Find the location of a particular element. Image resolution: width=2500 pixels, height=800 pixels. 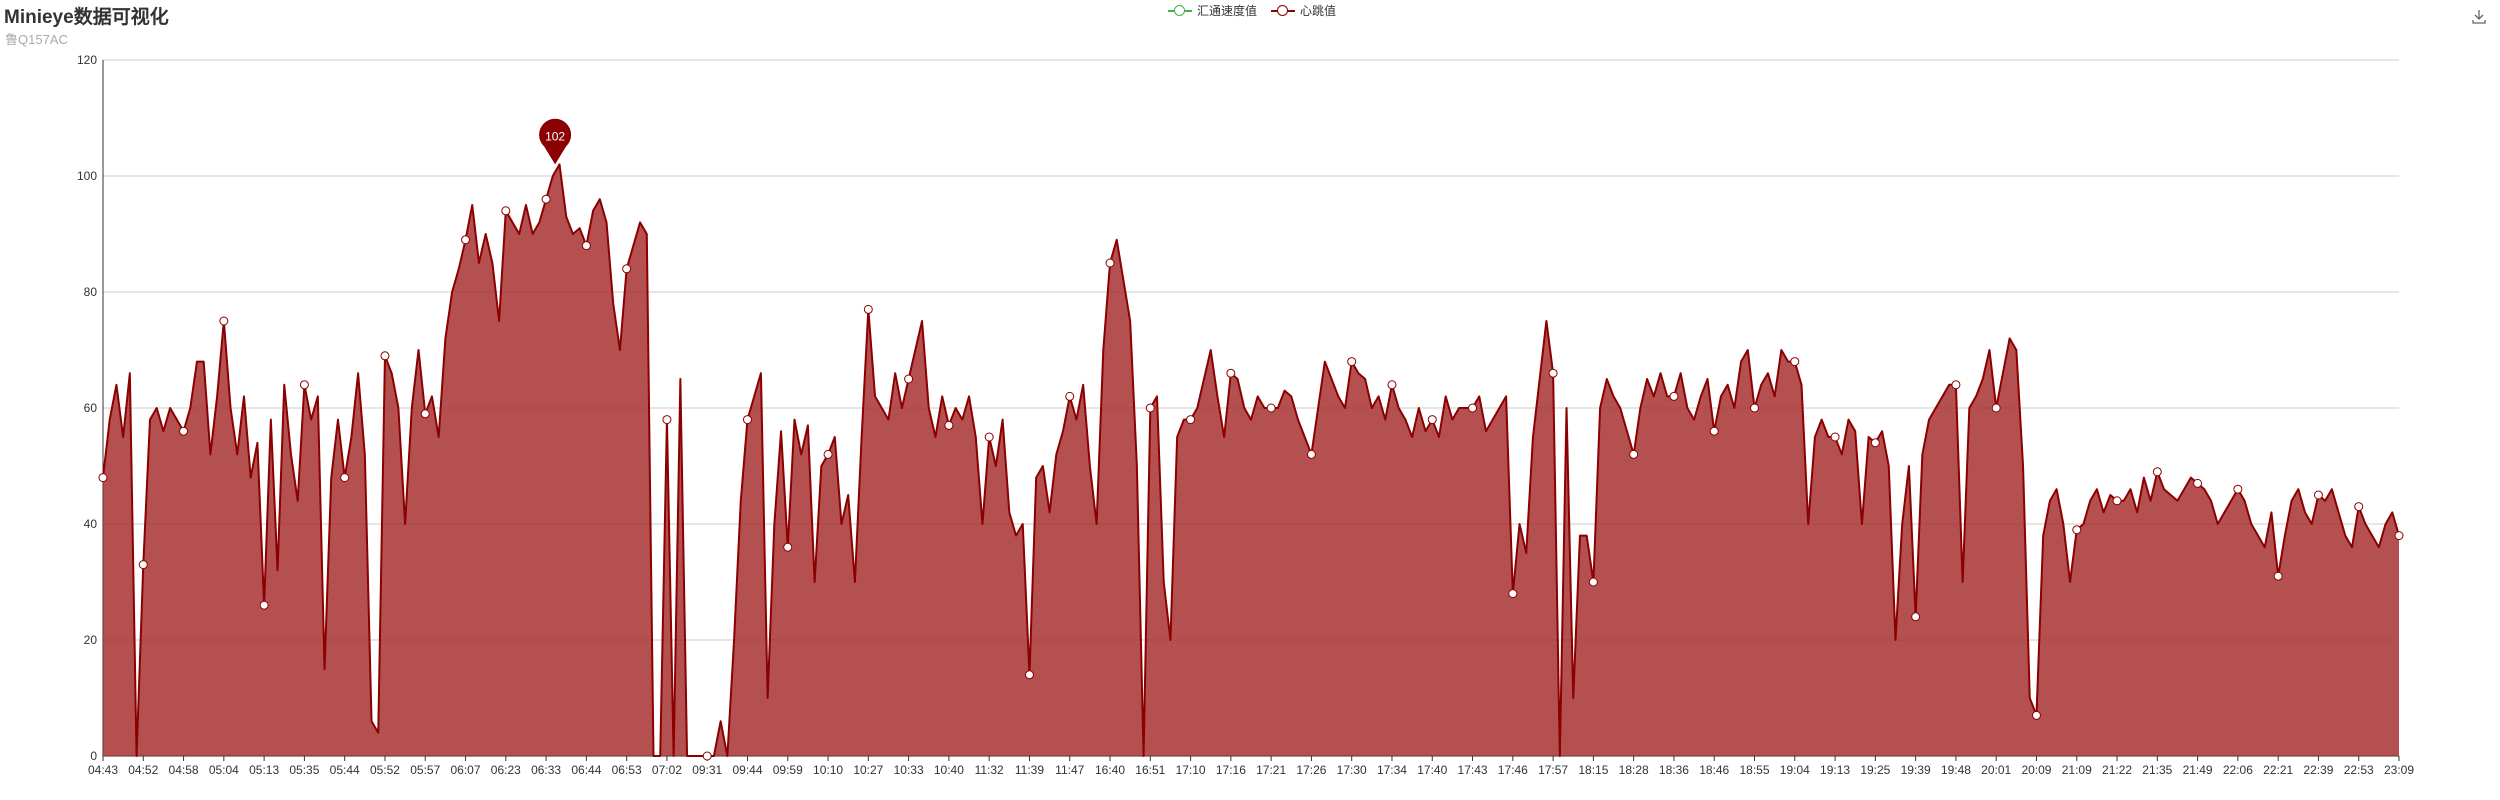

x-tick-label: 20:09 is located at coordinates (2036, 770).